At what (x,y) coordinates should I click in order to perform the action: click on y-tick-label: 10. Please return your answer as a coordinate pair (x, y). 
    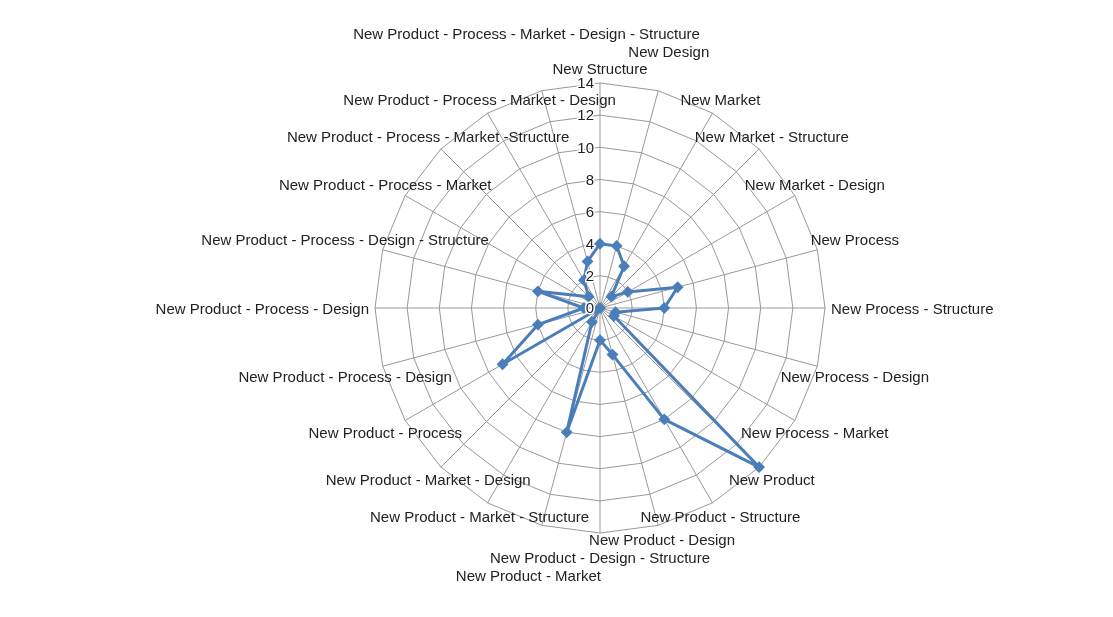
    Looking at the image, I should click on (585, 147).